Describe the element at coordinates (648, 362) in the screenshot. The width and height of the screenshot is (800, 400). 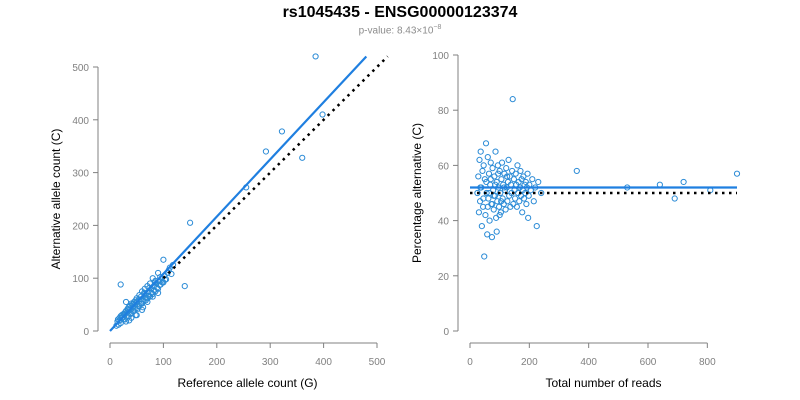
I see `panel-2-x-tick-label: 600` at that location.